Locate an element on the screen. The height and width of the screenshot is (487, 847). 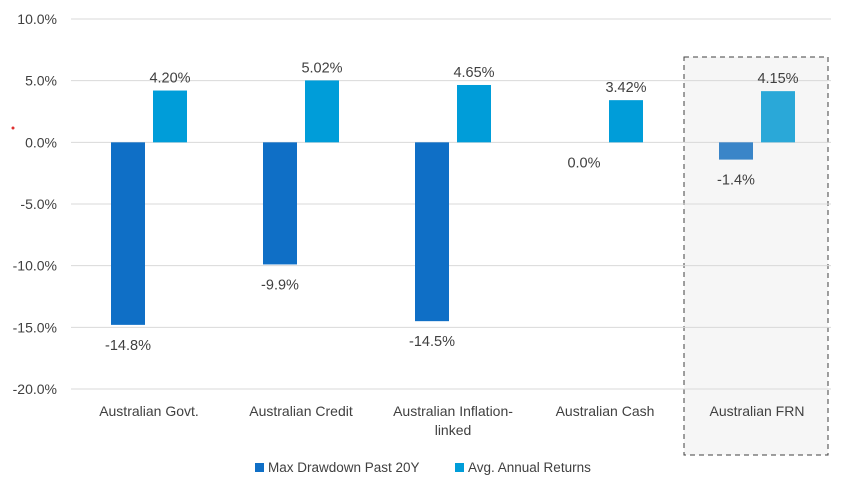
marker-dot is located at coordinates (13, 128).